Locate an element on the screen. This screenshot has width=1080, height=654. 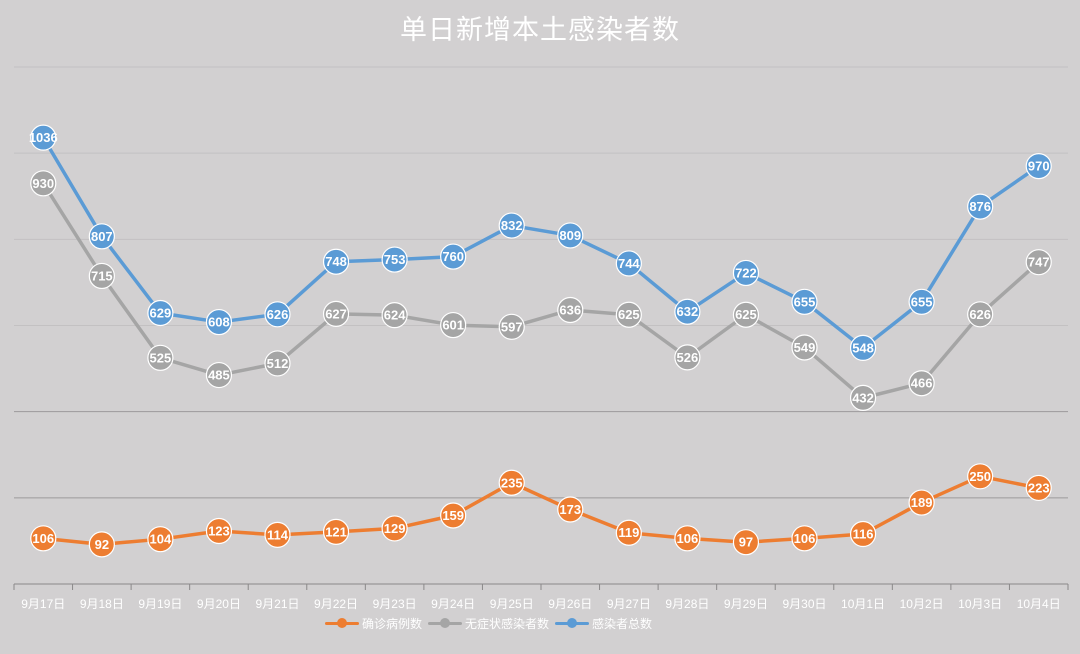
data-label: 485 is located at coordinates (219, 375).